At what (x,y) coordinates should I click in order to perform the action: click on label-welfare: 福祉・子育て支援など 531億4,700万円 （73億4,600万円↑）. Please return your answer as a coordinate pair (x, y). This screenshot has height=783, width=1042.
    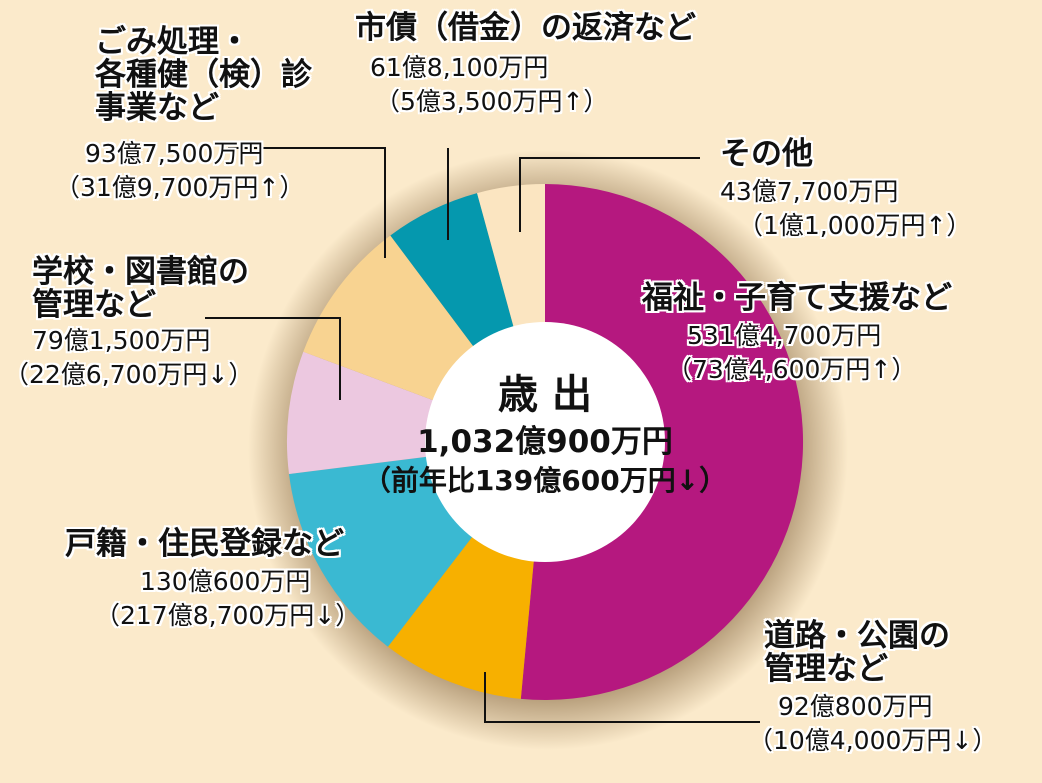
    Looking at the image, I should click on (837, 334).